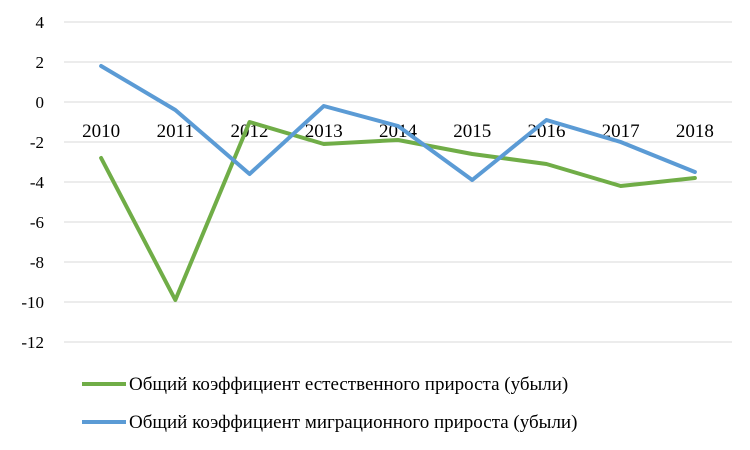  I want to click on x-tick-label: 2014, so click(398, 131).